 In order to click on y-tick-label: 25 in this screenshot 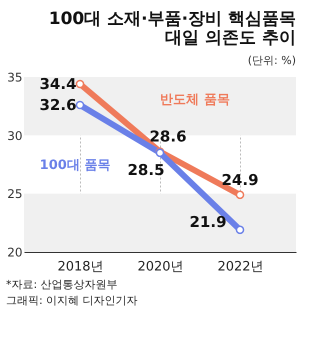, I will do `click(14, 194)`.